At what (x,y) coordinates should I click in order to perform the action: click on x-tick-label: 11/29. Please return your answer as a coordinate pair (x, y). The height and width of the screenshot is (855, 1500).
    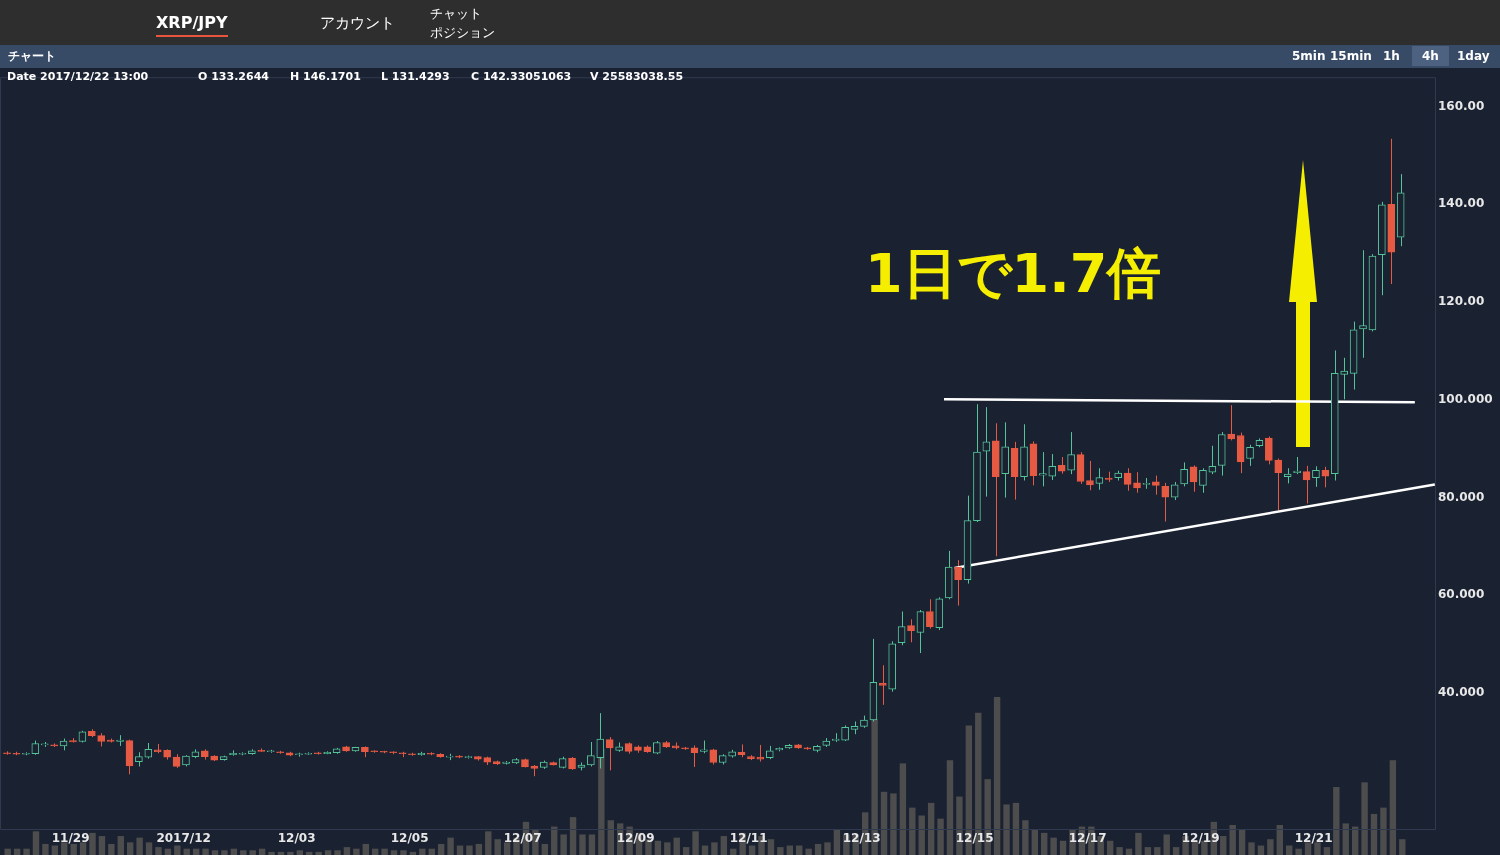
    Looking at the image, I should click on (70, 838).